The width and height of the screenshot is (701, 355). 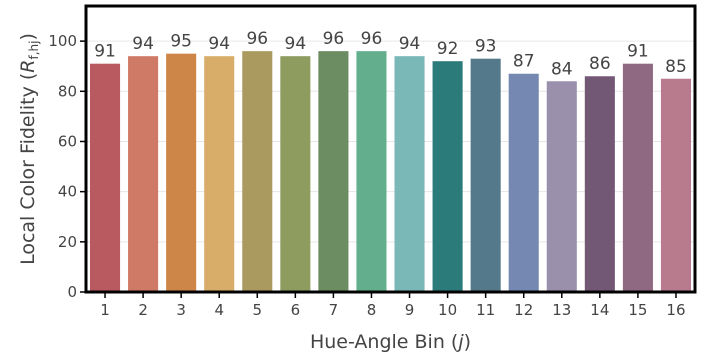 I want to click on y-tick-label: 100, so click(x=62, y=41).